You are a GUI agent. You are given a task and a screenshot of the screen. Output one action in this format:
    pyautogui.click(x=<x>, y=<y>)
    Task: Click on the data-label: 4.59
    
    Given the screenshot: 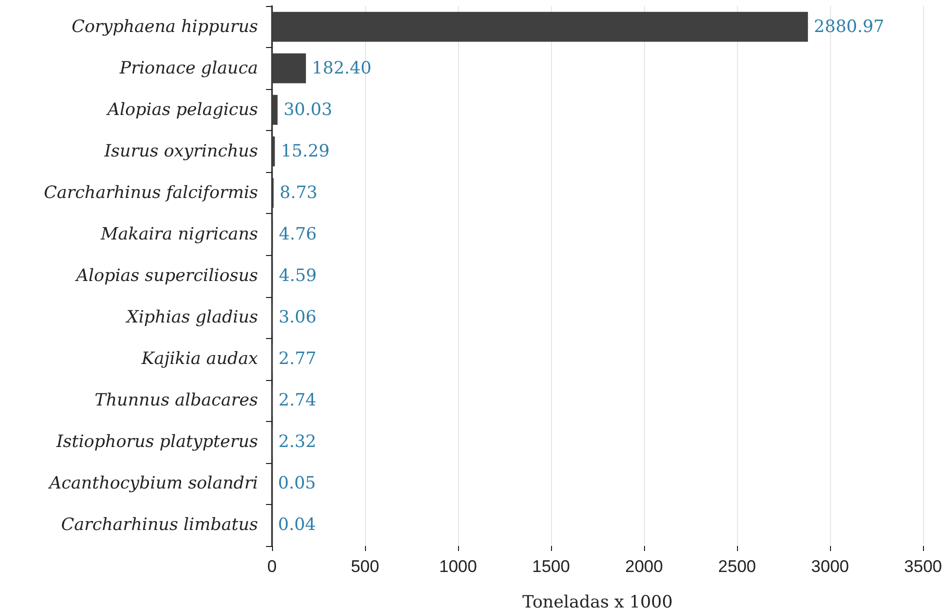 What is the action you would take?
    pyautogui.click(x=297, y=276)
    